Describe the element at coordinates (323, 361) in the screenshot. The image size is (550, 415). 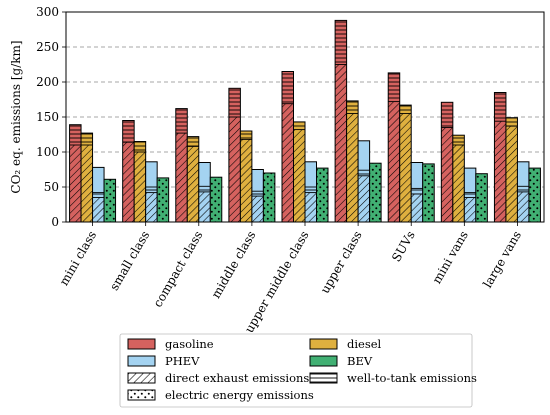
I see `legend-swatch-bev` at that location.